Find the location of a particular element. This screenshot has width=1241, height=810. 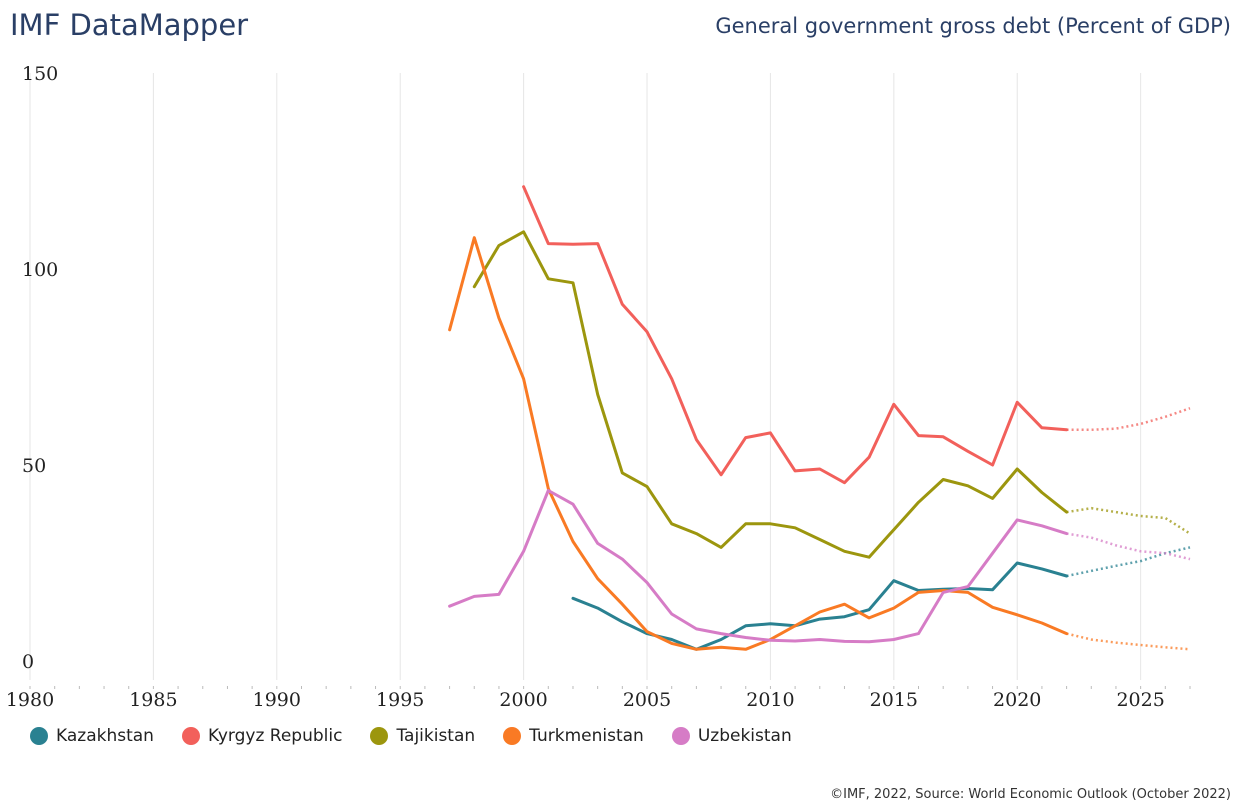

series-projection-kazakhstan is located at coordinates (1128, 562).